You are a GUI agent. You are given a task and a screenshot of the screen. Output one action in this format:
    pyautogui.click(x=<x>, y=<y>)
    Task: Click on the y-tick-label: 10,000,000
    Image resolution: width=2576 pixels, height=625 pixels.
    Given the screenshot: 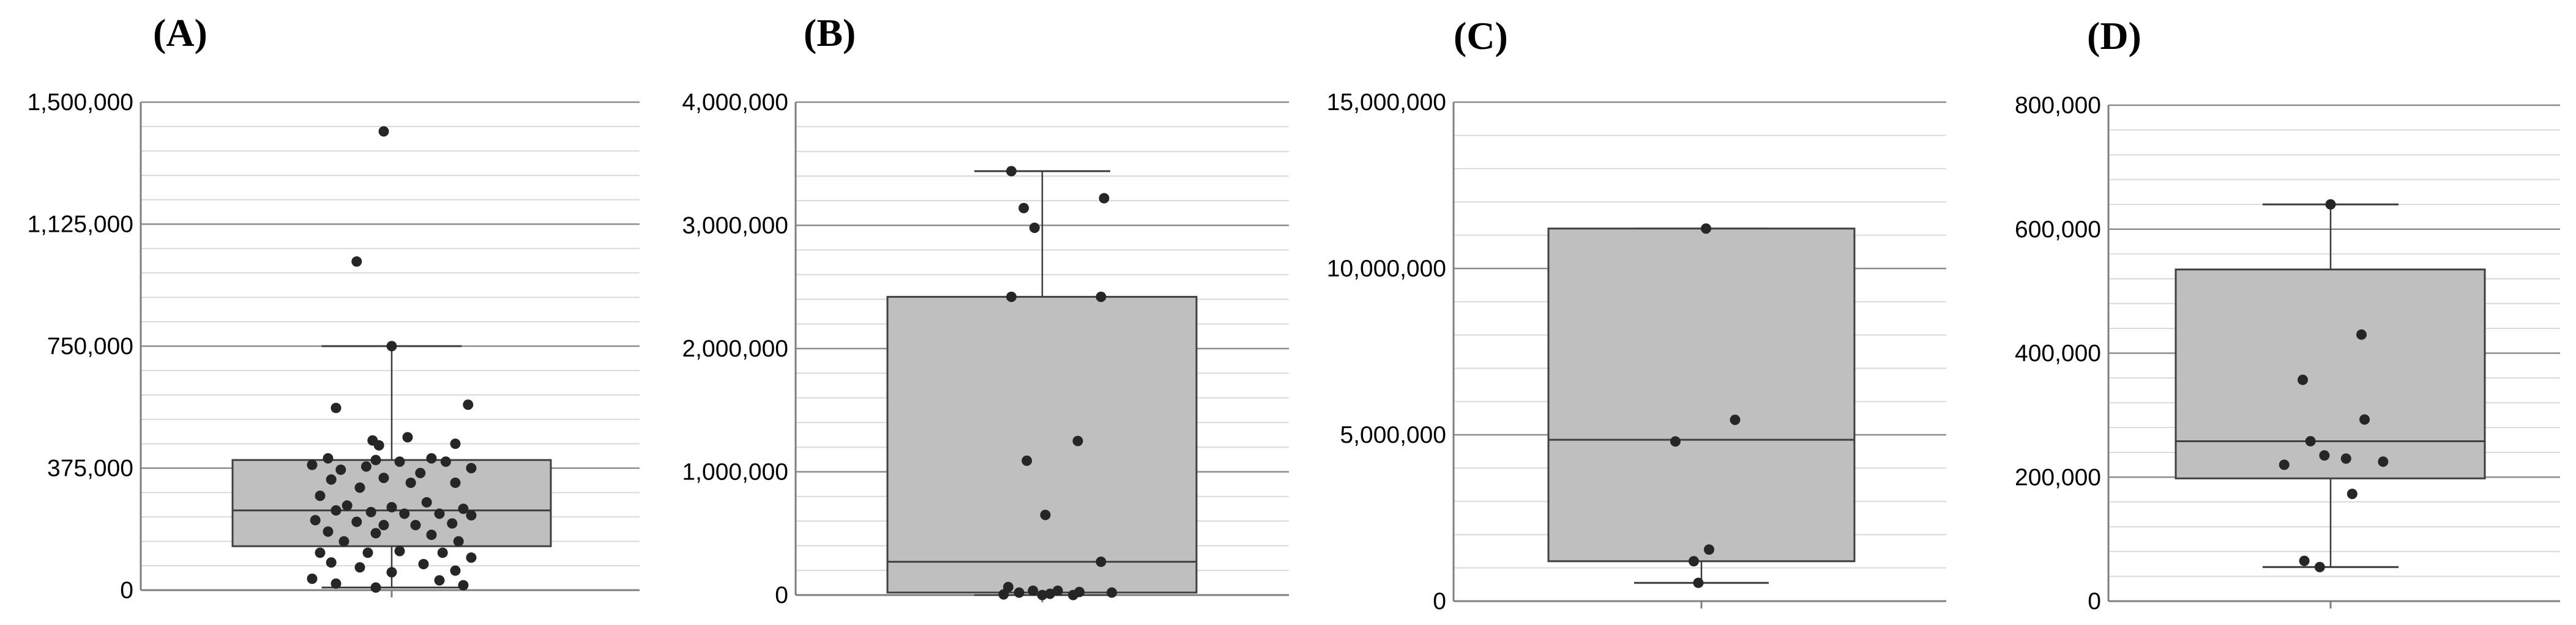 What is the action you would take?
    pyautogui.click(x=1386, y=269)
    